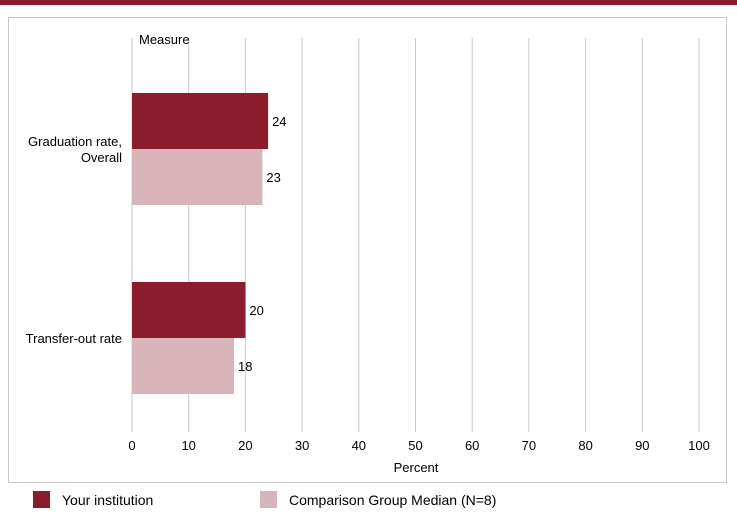  I want to click on x-tick-label: 10, so click(188, 445).